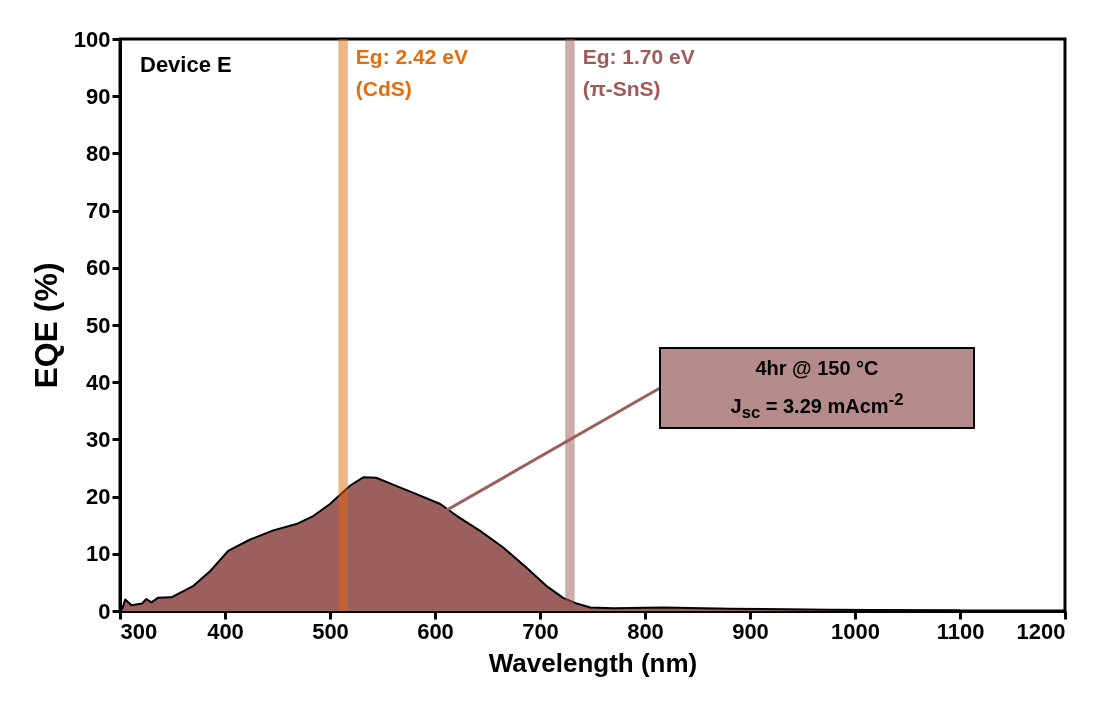 This screenshot has width=1117, height=704. I want to click on annotation: Device E, so click(186, 64).